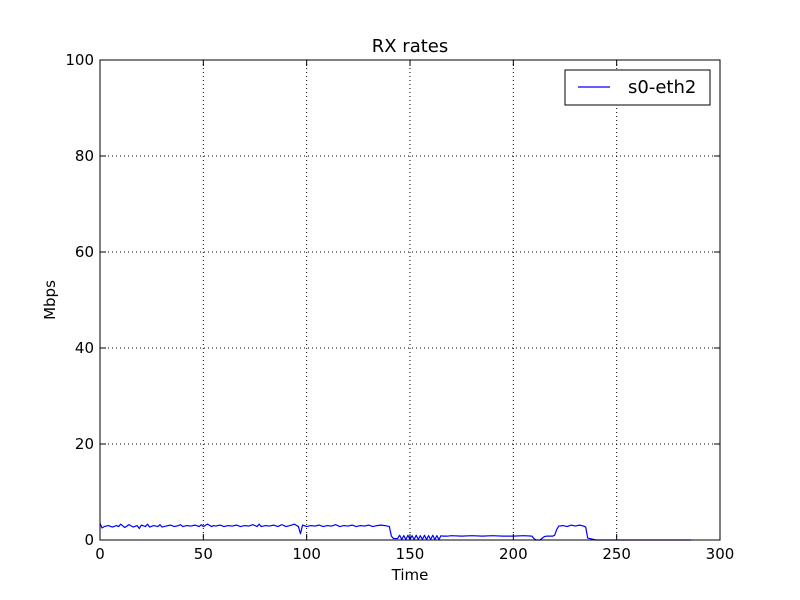 Image resolution: width=800 pixels, height=600 pixels. I want to click on x-tick-label: 50, so click(203, 554).